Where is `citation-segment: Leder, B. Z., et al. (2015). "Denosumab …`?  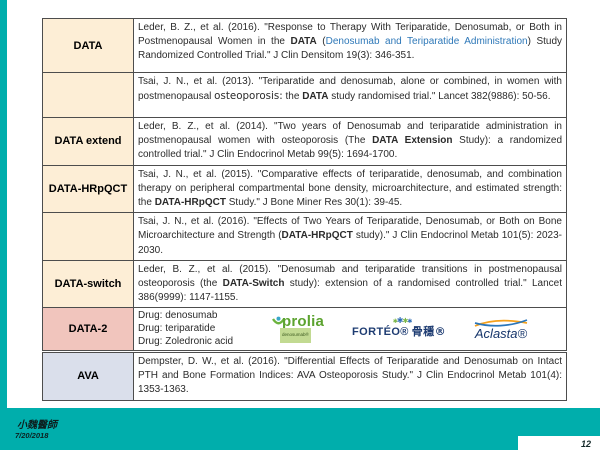 citation-segment: Leder, B. Z., et al. (2015). "Denosumab … is located at coordinates (350, 276).